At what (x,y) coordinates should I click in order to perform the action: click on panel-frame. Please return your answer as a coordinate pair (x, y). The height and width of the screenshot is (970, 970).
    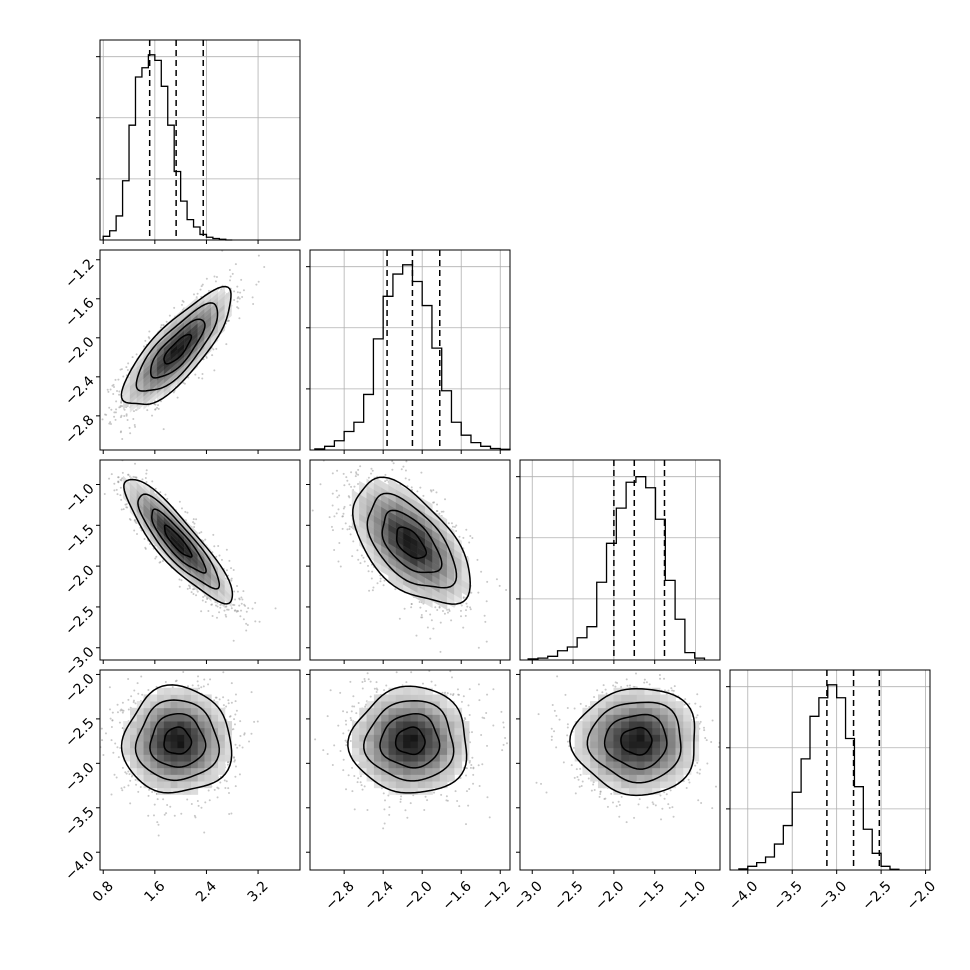
    Looking at the image, I should click on (830, 770).